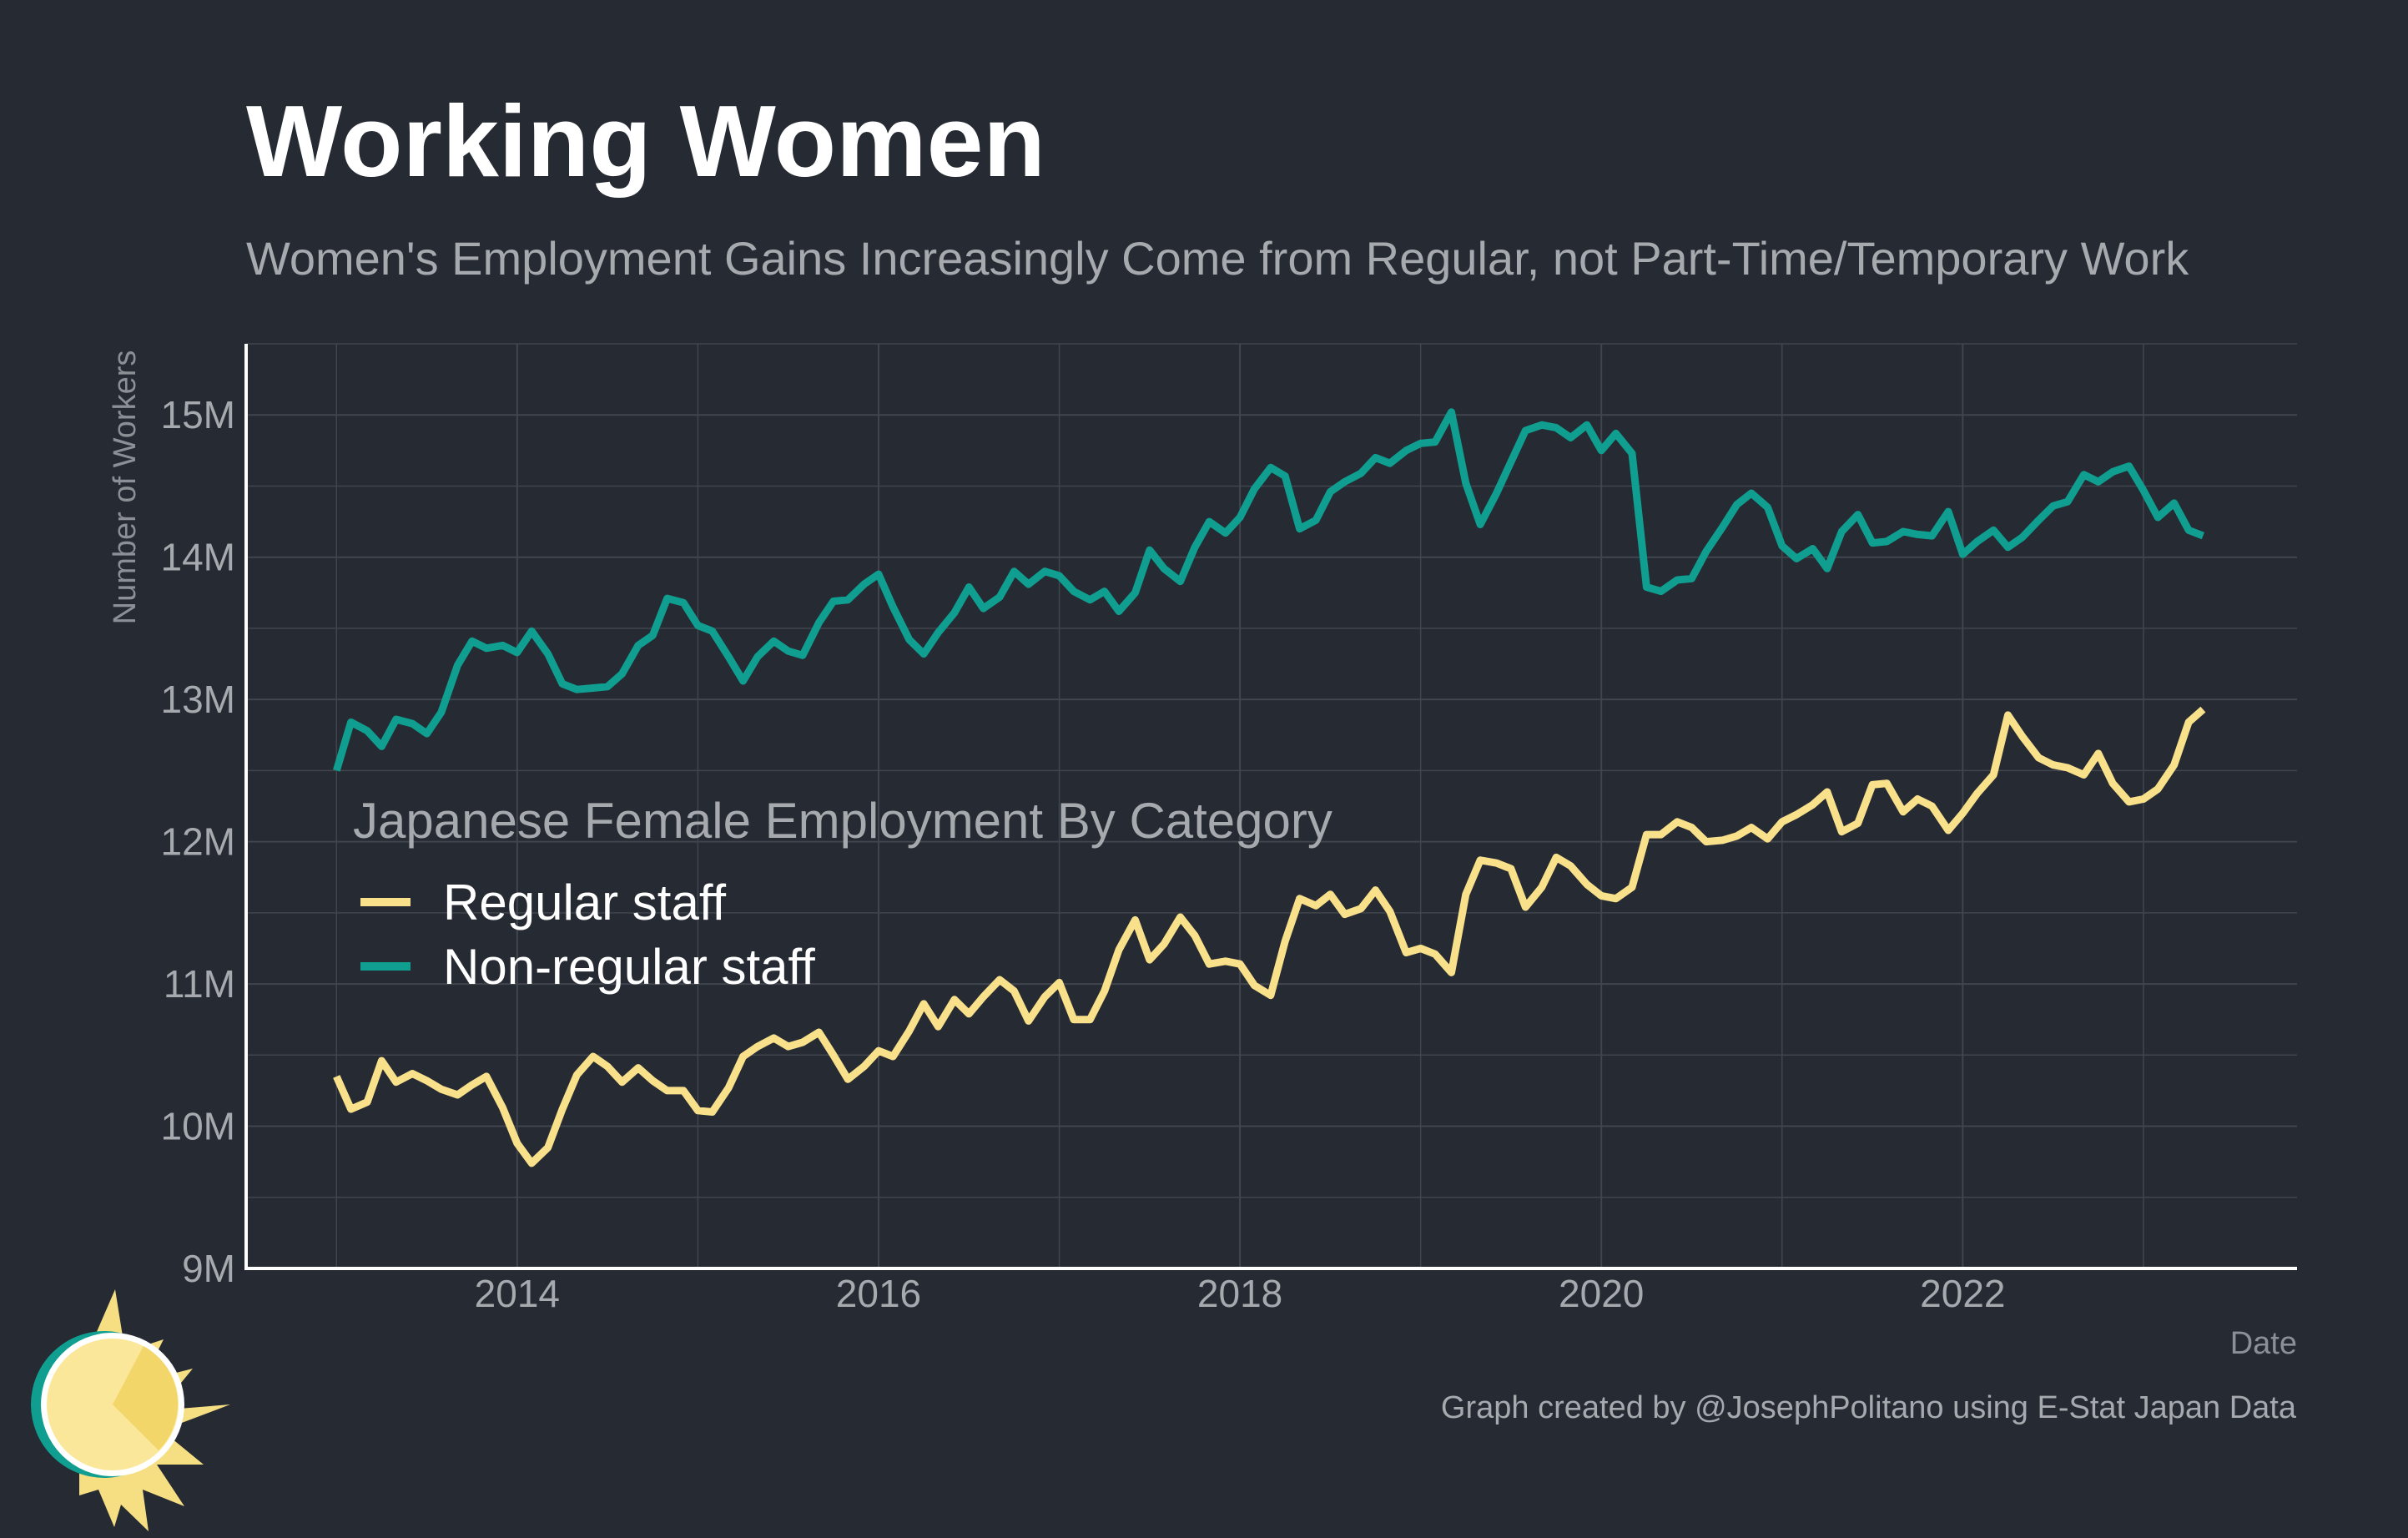 The image size is (2408, 1538). Describe the element at coordinates (199, 984) in the screenshot. I see `y-tick-label: 11M` at that location.